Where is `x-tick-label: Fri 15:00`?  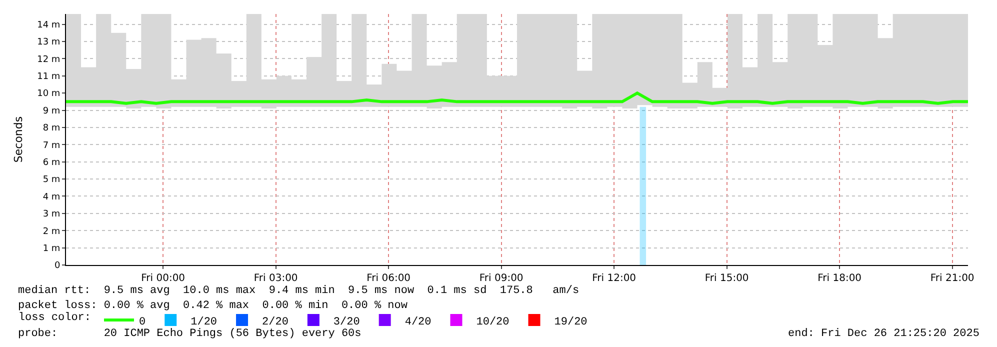 x-tick-label: Fri 15:00 is located at coordinates (726, 278).